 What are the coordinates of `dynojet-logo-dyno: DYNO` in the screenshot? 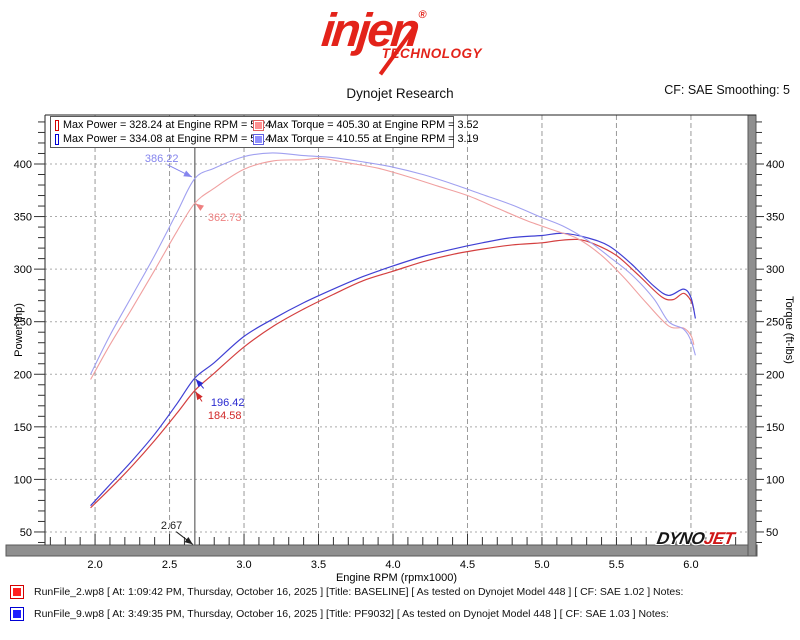 It's located at (680, 538).